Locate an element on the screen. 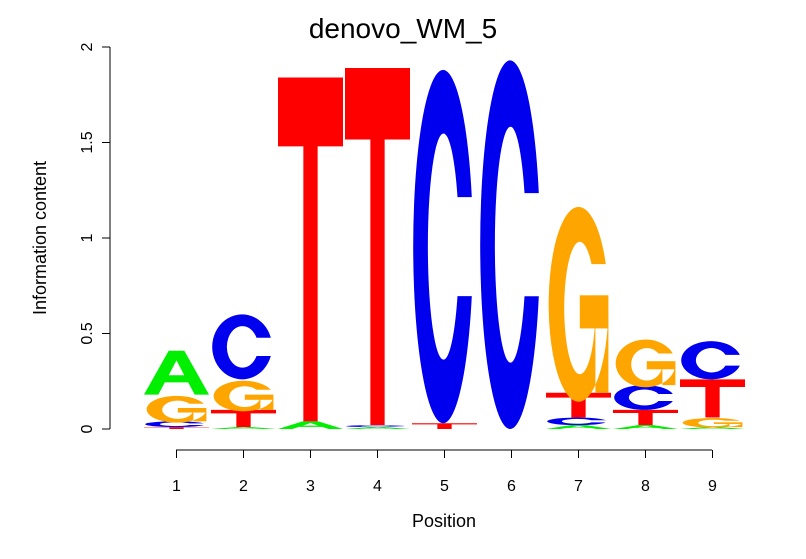 This screenshot has height=559, width=806. x-tick-label: 4 is located at coordinates (377, 486).